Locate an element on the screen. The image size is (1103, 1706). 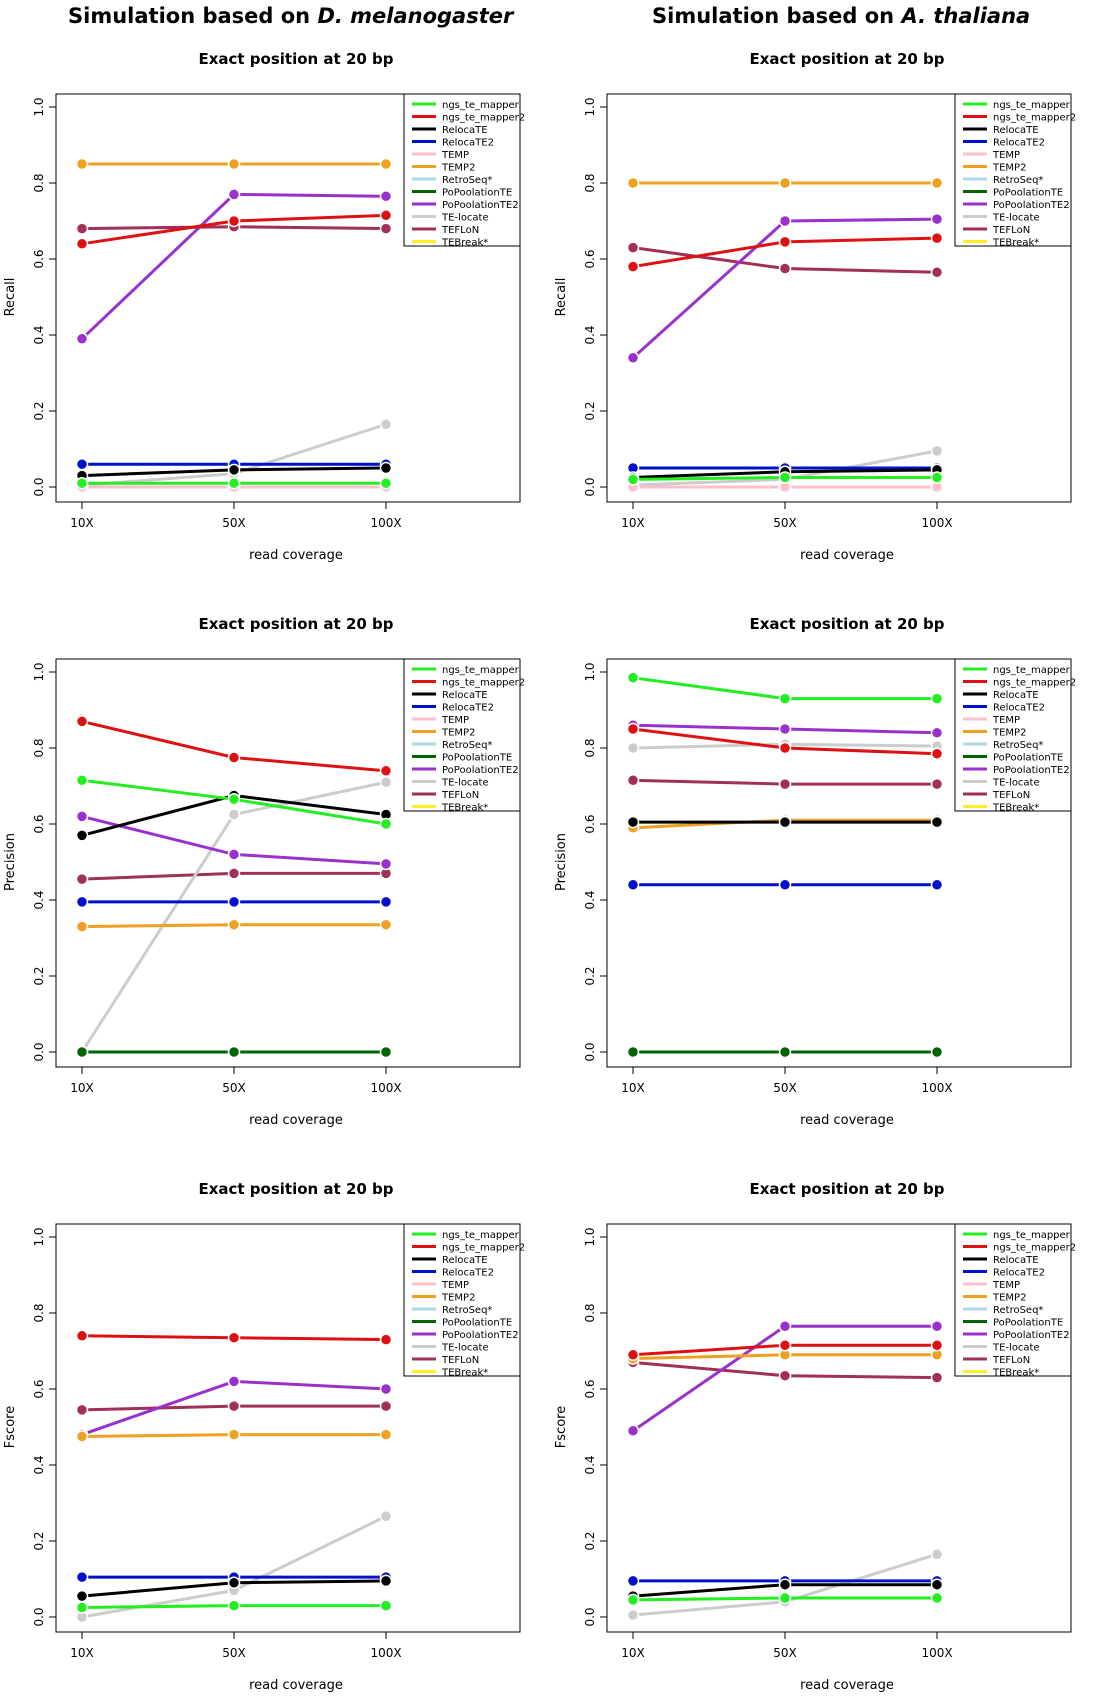
legend-label-ngs-te-mapper2: ngs_te_mapper2 is located at coordinates (1034, 1248).